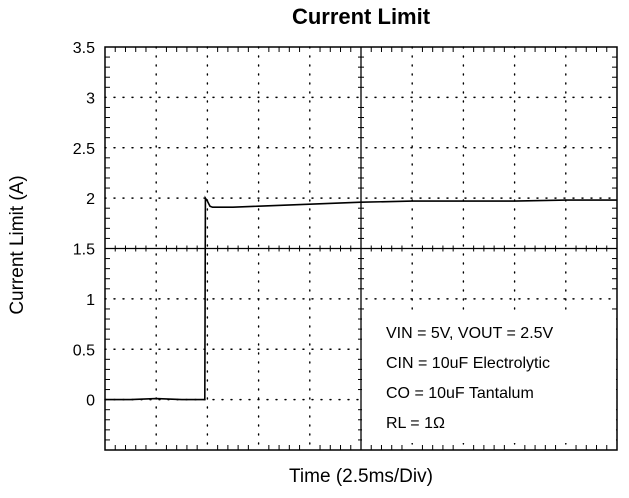 This screenshot has height=498, width=629. I want to click on y-tick-label: 2.5, so click(84, 149).